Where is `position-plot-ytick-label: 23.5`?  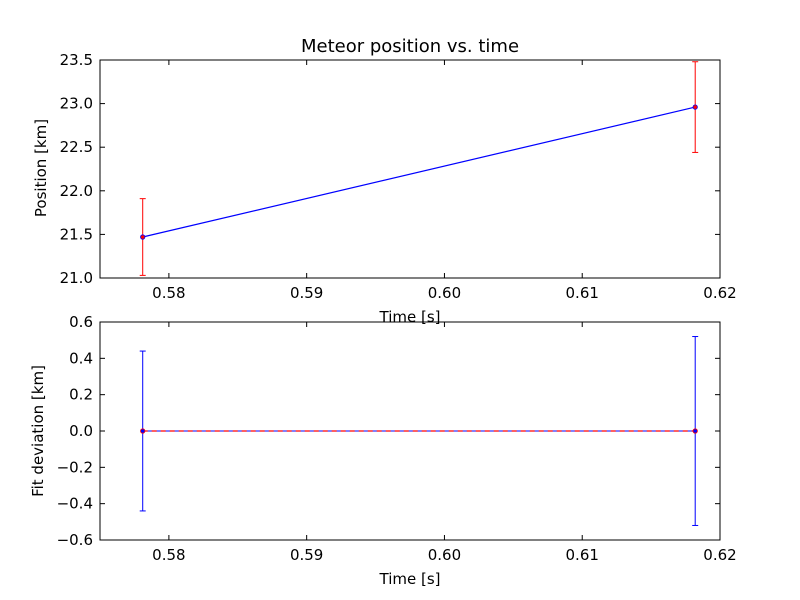
position-plot-ytick-label: 23.5 is located at coordinates (76, 60).